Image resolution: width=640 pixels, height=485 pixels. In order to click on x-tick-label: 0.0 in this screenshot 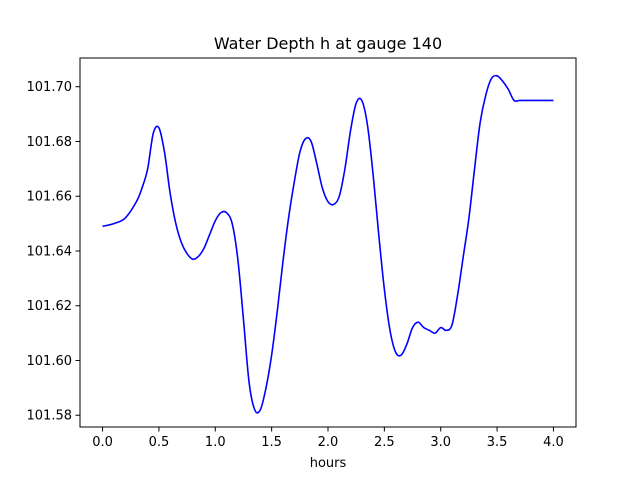, I will do `click(102, 442)`.